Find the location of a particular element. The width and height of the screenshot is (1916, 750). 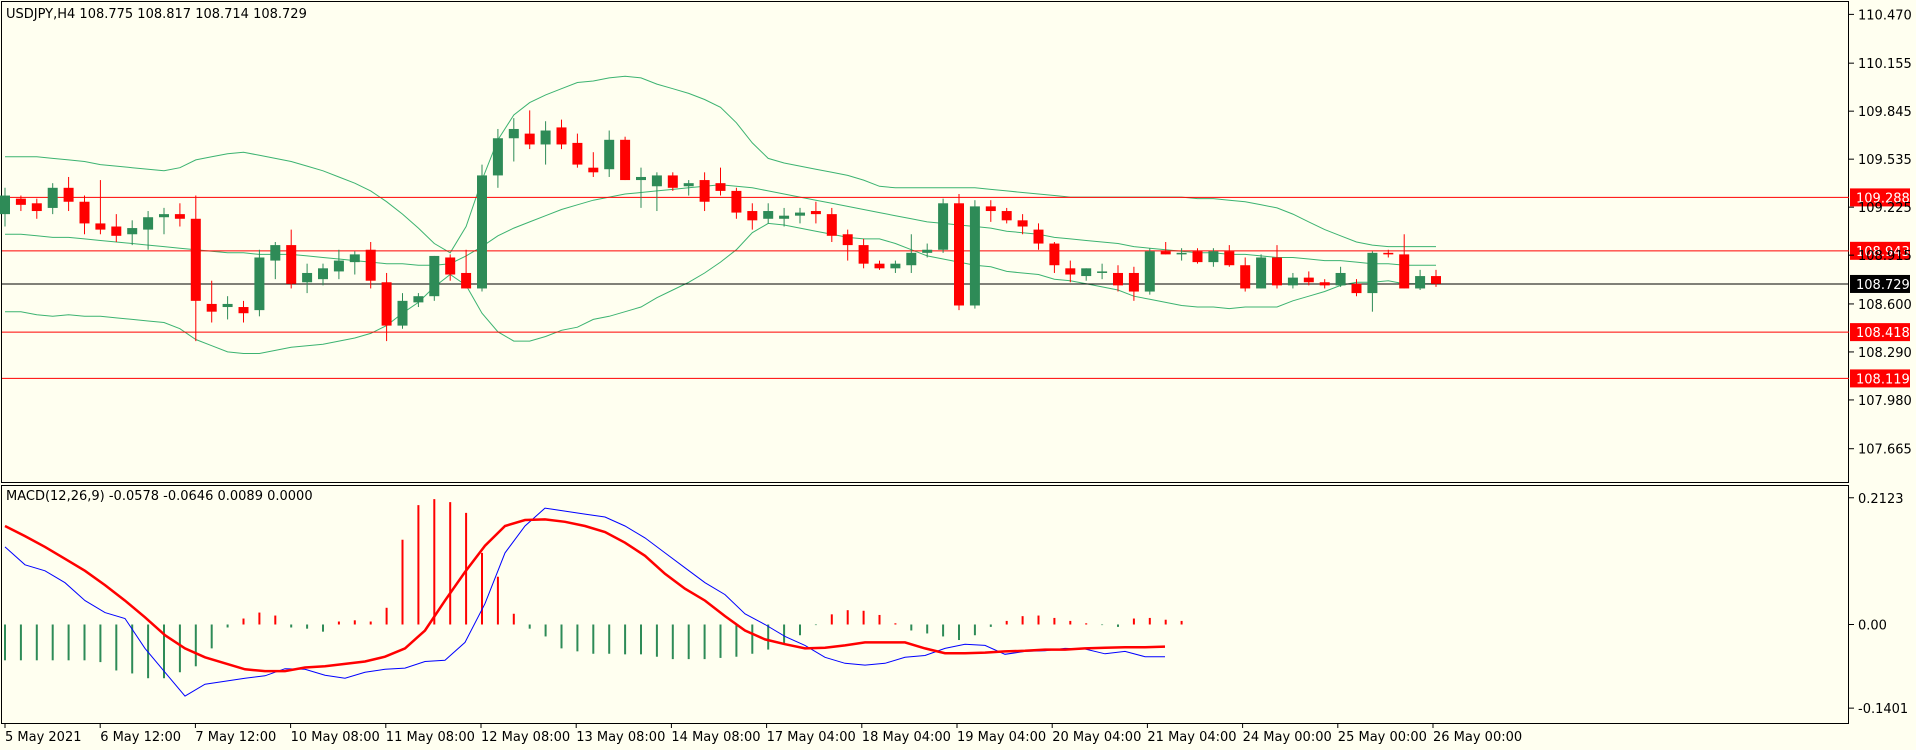

x-tick-label: 26 May 00:00 is located at coordinates (1477, 737).